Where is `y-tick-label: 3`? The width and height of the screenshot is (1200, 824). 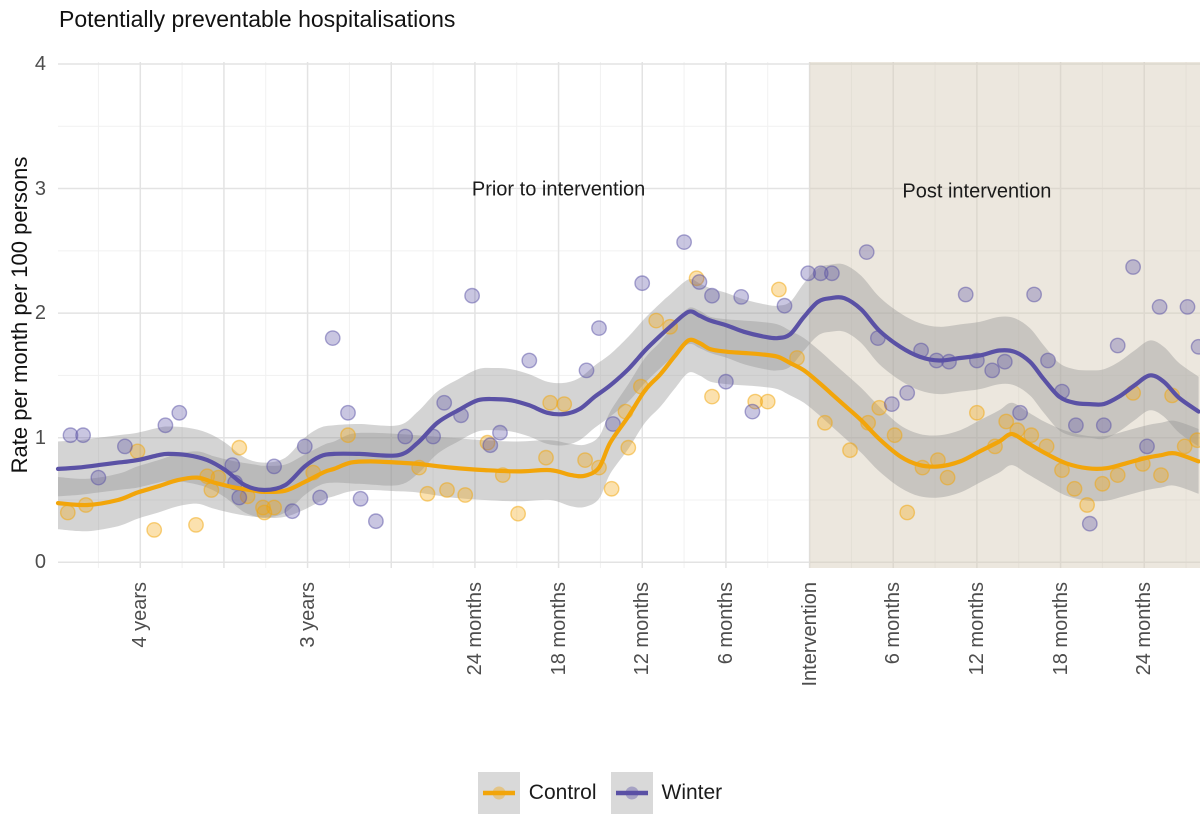 y-tick-label: 3 is located at coordinates (40, 188).